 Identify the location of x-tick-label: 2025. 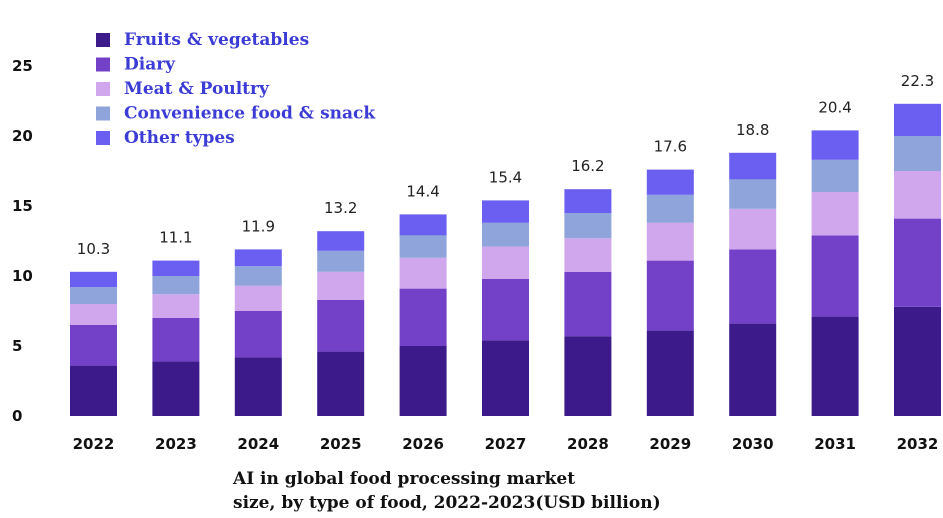
(341, 444).